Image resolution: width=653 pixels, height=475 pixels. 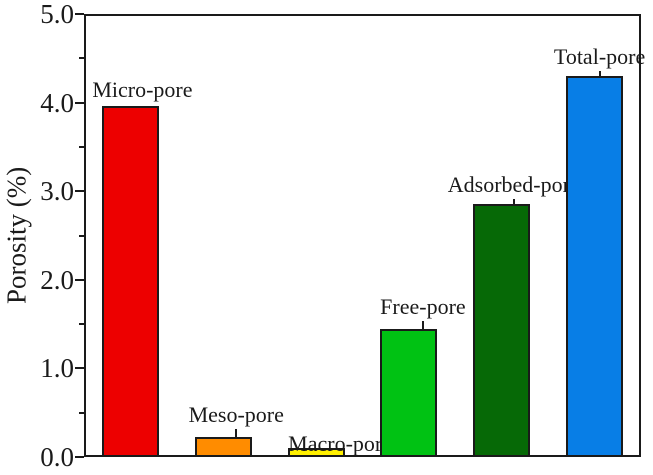 I want to click on y-tick-label: 3.0, so click(x=57, y=191).